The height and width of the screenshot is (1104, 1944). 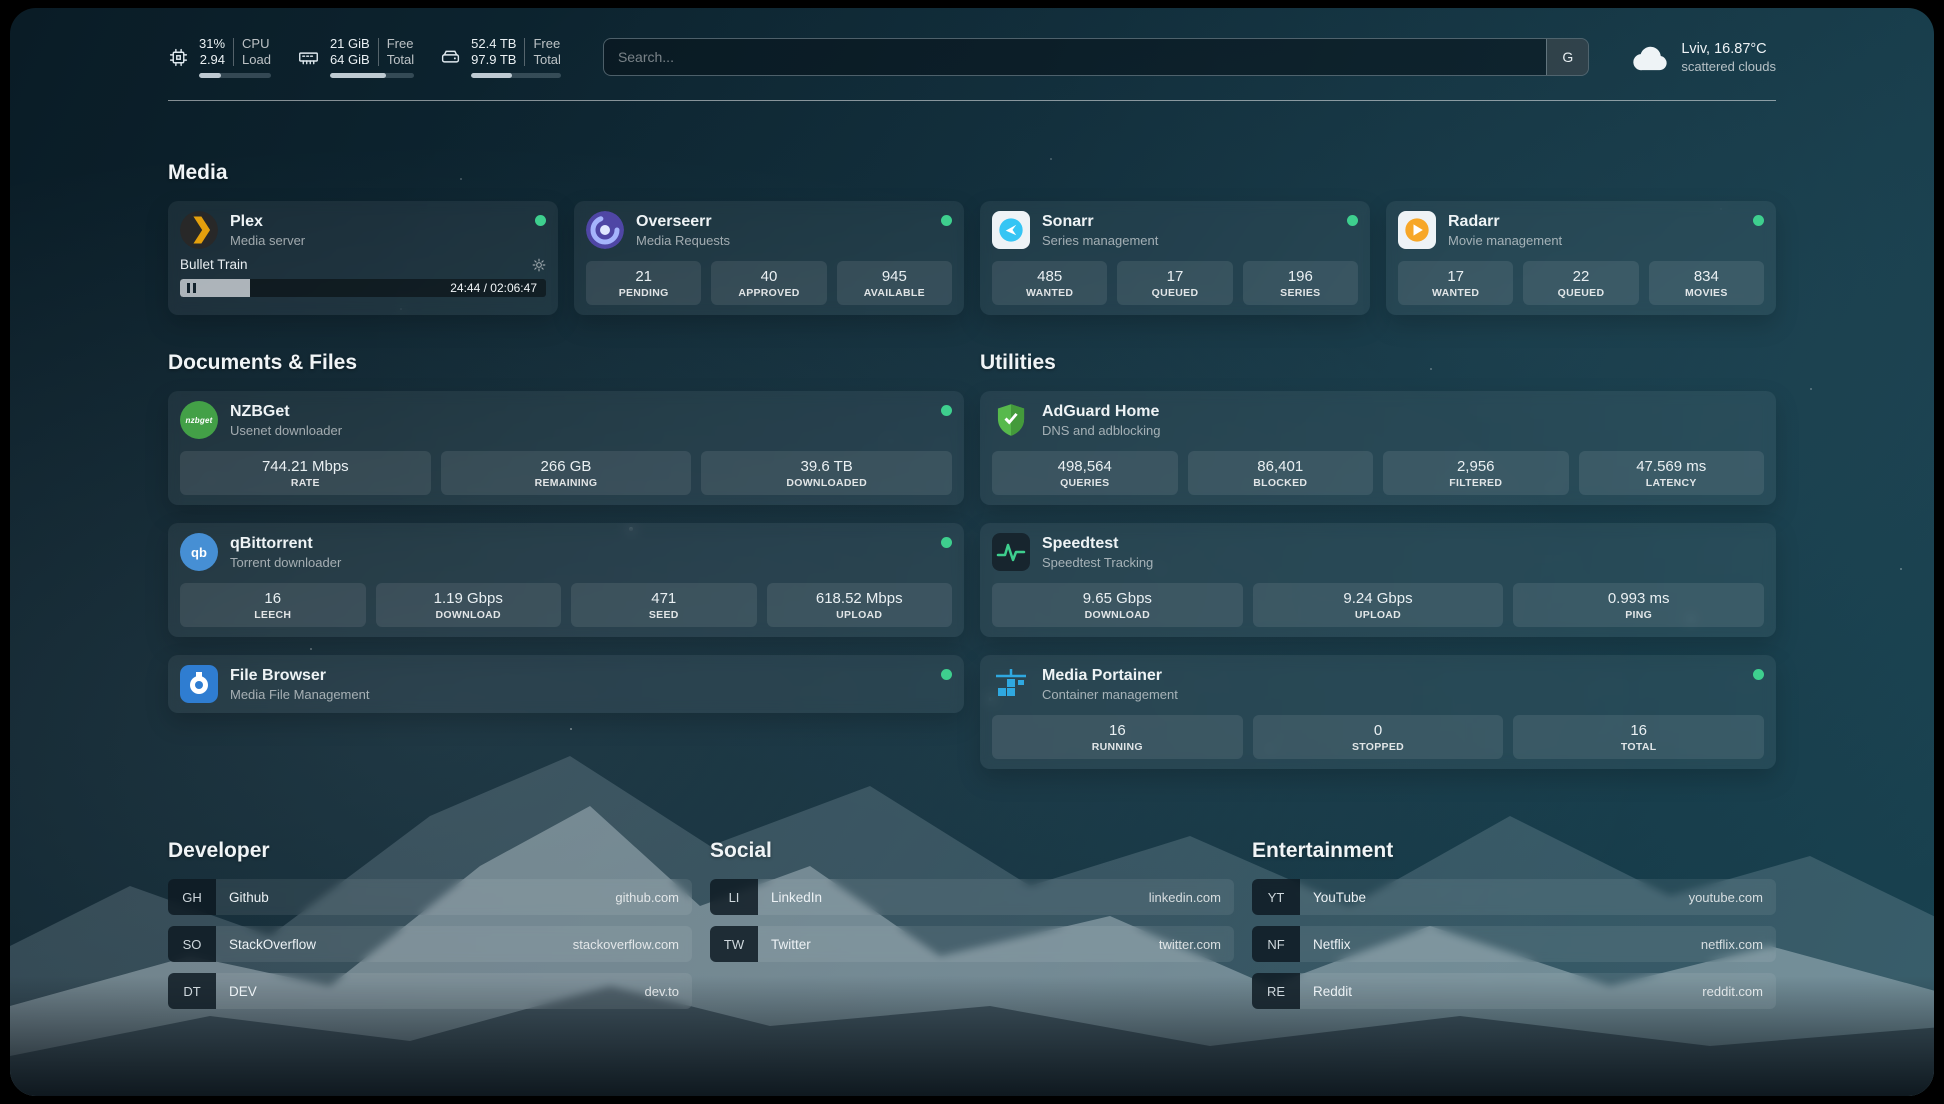 What do you see at coordinates (199, 230) in the screenshot?
I see `plex-icon` at bounding box center [199, 230].